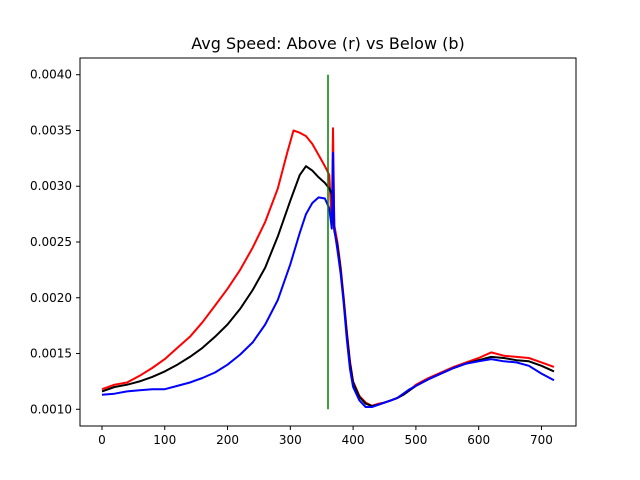 The height and width of the screenshot is (480, 640). What do you see at coordinates (325, 436) in the screenshot?
I see `x-axis: 0 100 200 300 400 500 600 700` at bounding box center [325, 436].